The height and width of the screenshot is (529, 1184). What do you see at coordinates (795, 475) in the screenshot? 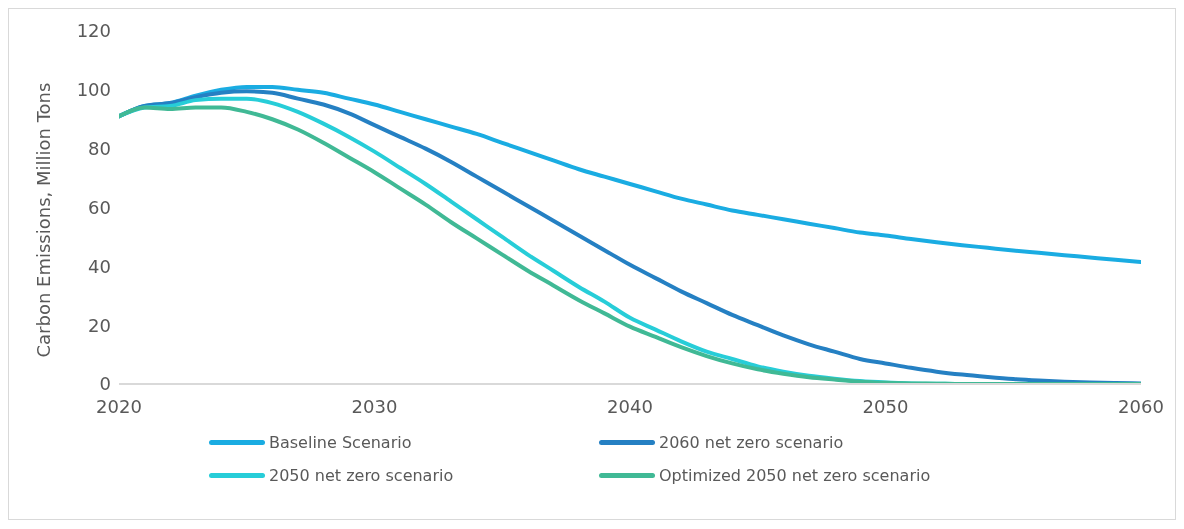
I see `legend-label: Optimized 2050 net zero scenario` at bounding box center [795, 475].